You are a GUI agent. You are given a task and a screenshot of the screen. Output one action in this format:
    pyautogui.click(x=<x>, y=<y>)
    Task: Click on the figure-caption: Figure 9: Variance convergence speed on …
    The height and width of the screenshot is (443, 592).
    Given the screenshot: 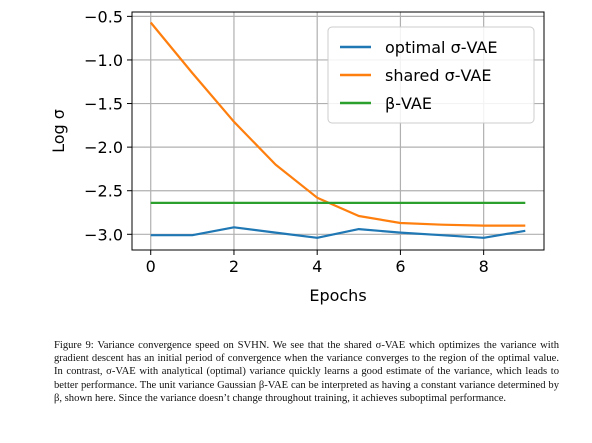 What is the action you would take?
    pyautogui.click(x=306, y=372)
    